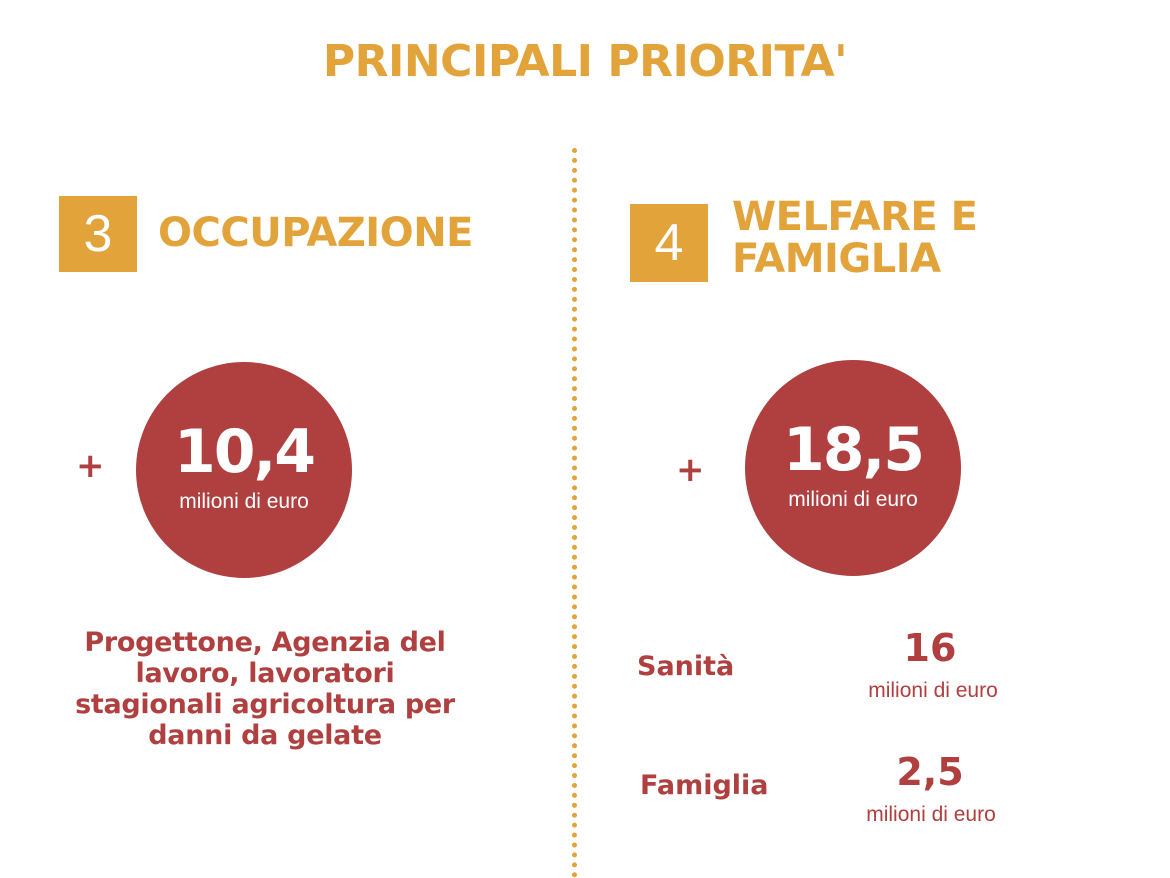  I want to click on section-number-badge: 4, so click(669, 243).